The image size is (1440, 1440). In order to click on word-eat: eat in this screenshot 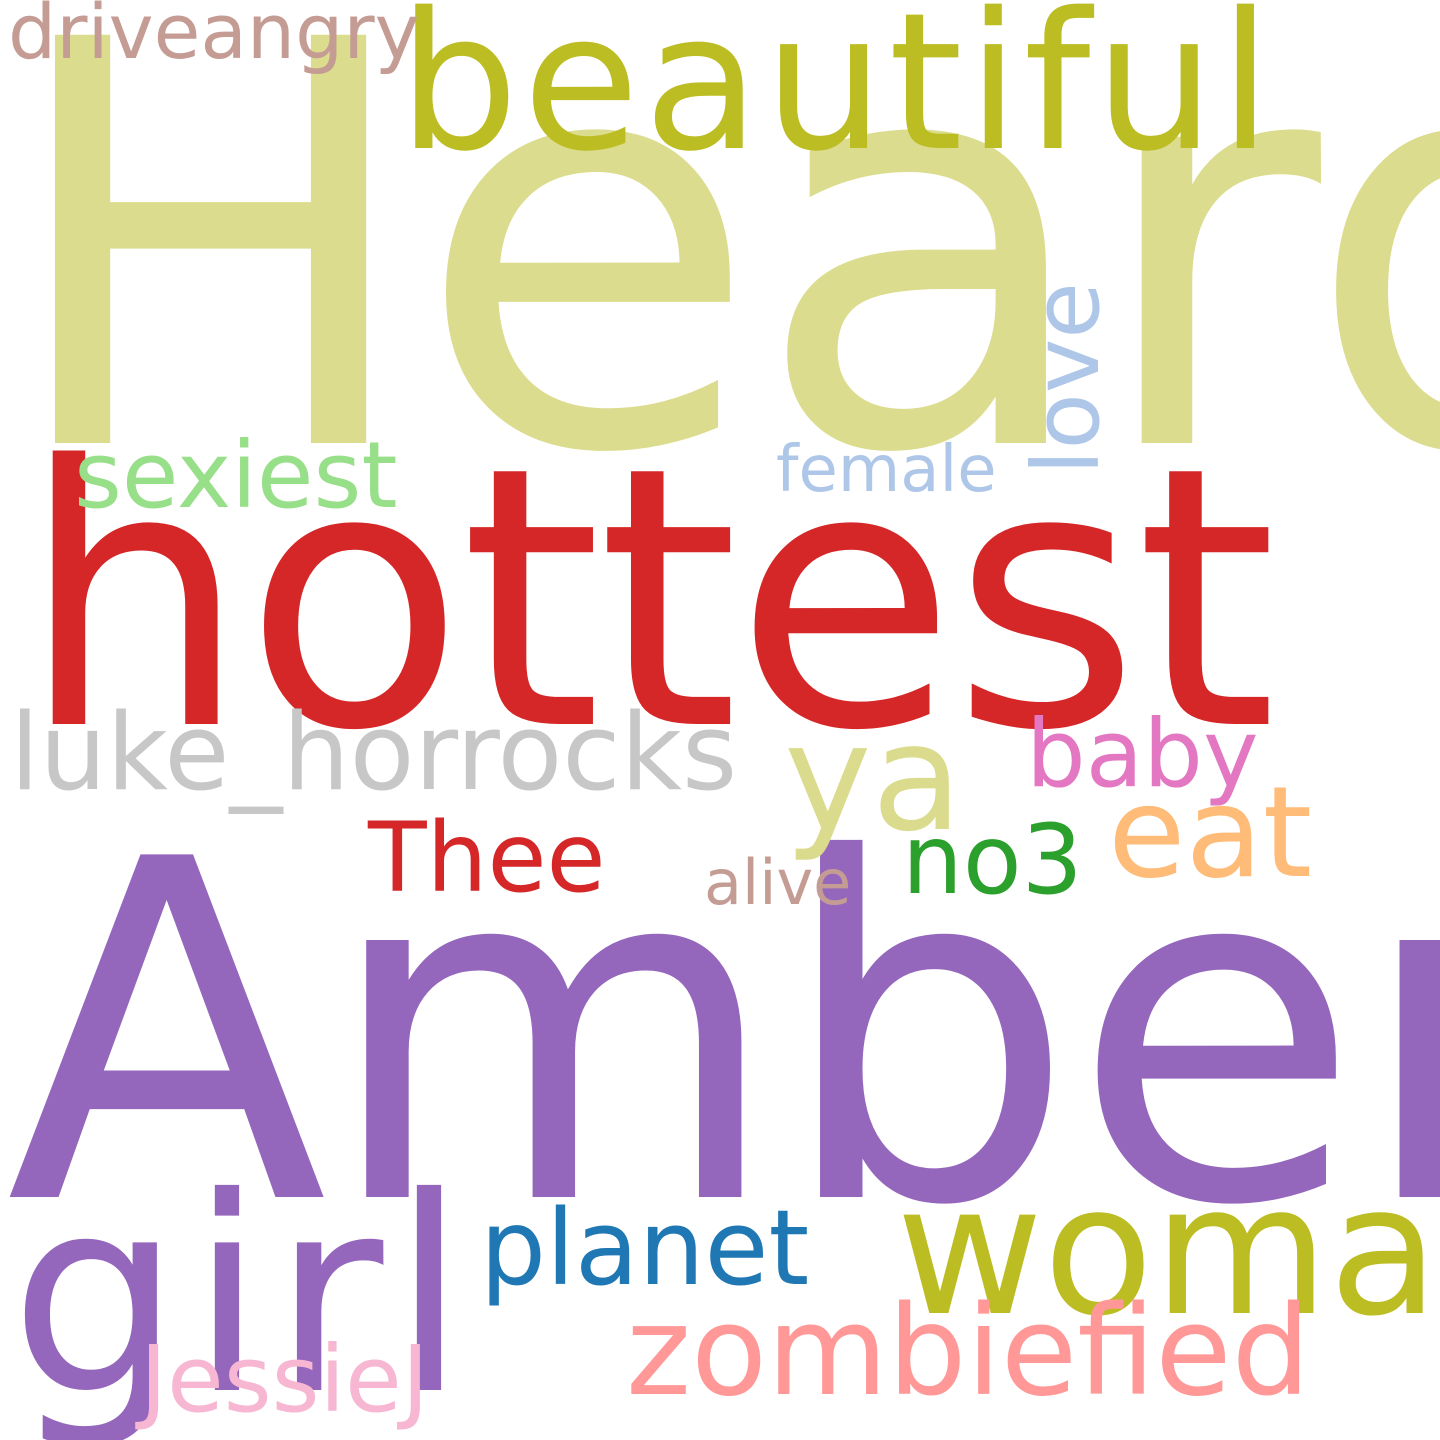, I will do `click(1210, 832)`.